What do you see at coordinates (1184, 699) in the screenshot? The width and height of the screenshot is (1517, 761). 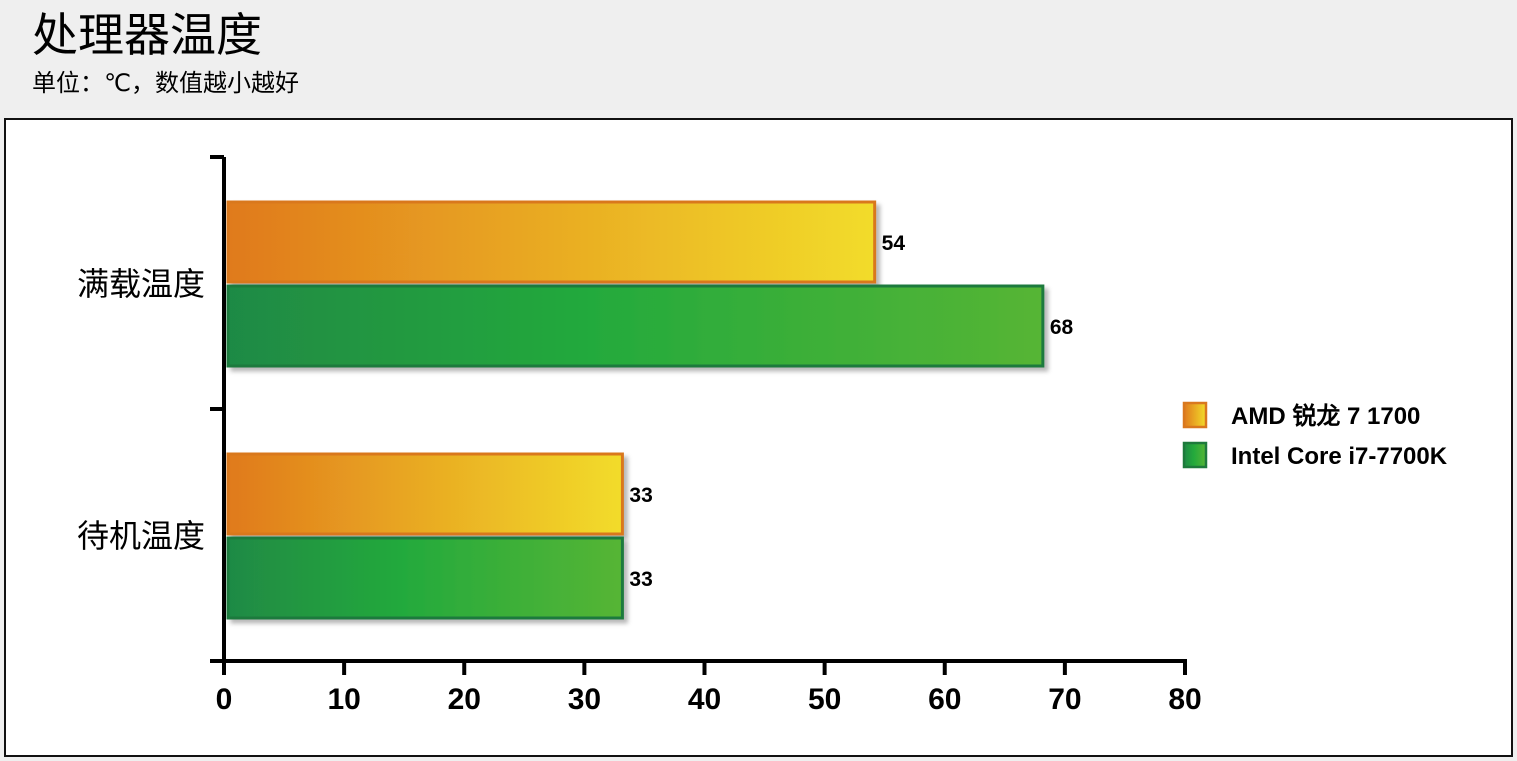 I see `x-tick-label: 80` at bounding box center [1184, 699].